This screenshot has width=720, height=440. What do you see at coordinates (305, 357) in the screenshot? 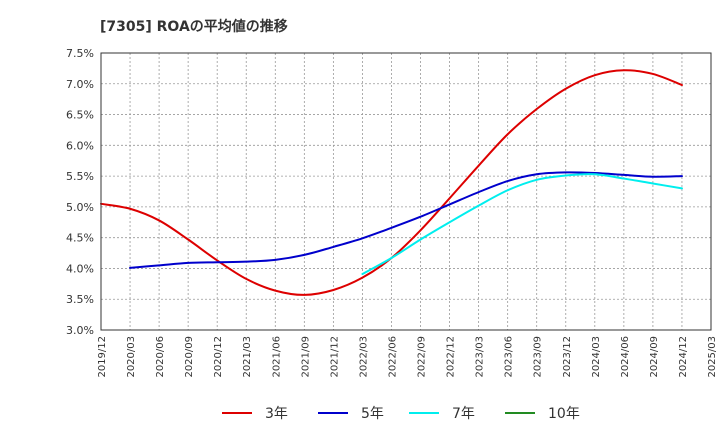
I see `x-tick-label: 2021/09` at bounding box center [305, 357].